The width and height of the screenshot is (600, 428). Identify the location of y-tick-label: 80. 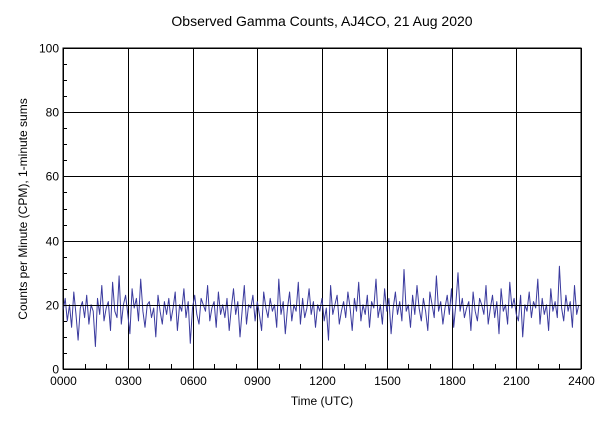
(53, 113).